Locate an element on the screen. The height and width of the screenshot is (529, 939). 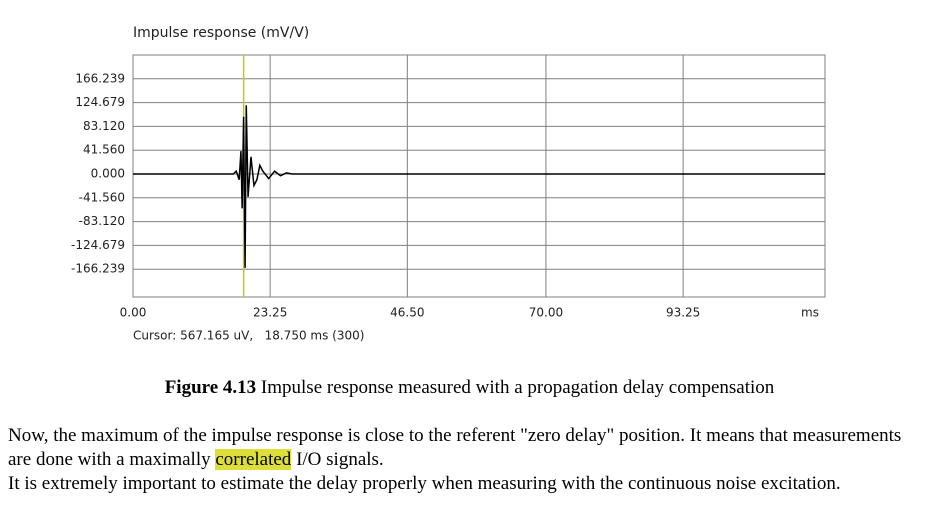
x-tick-label: 46.50 is located at coordinates (407, 313).